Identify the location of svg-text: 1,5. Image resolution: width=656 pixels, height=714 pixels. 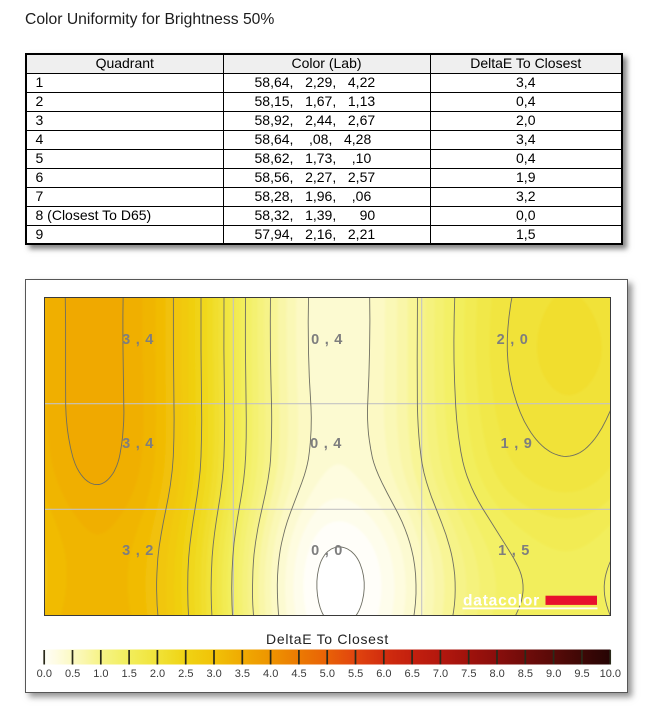
(516, 551).